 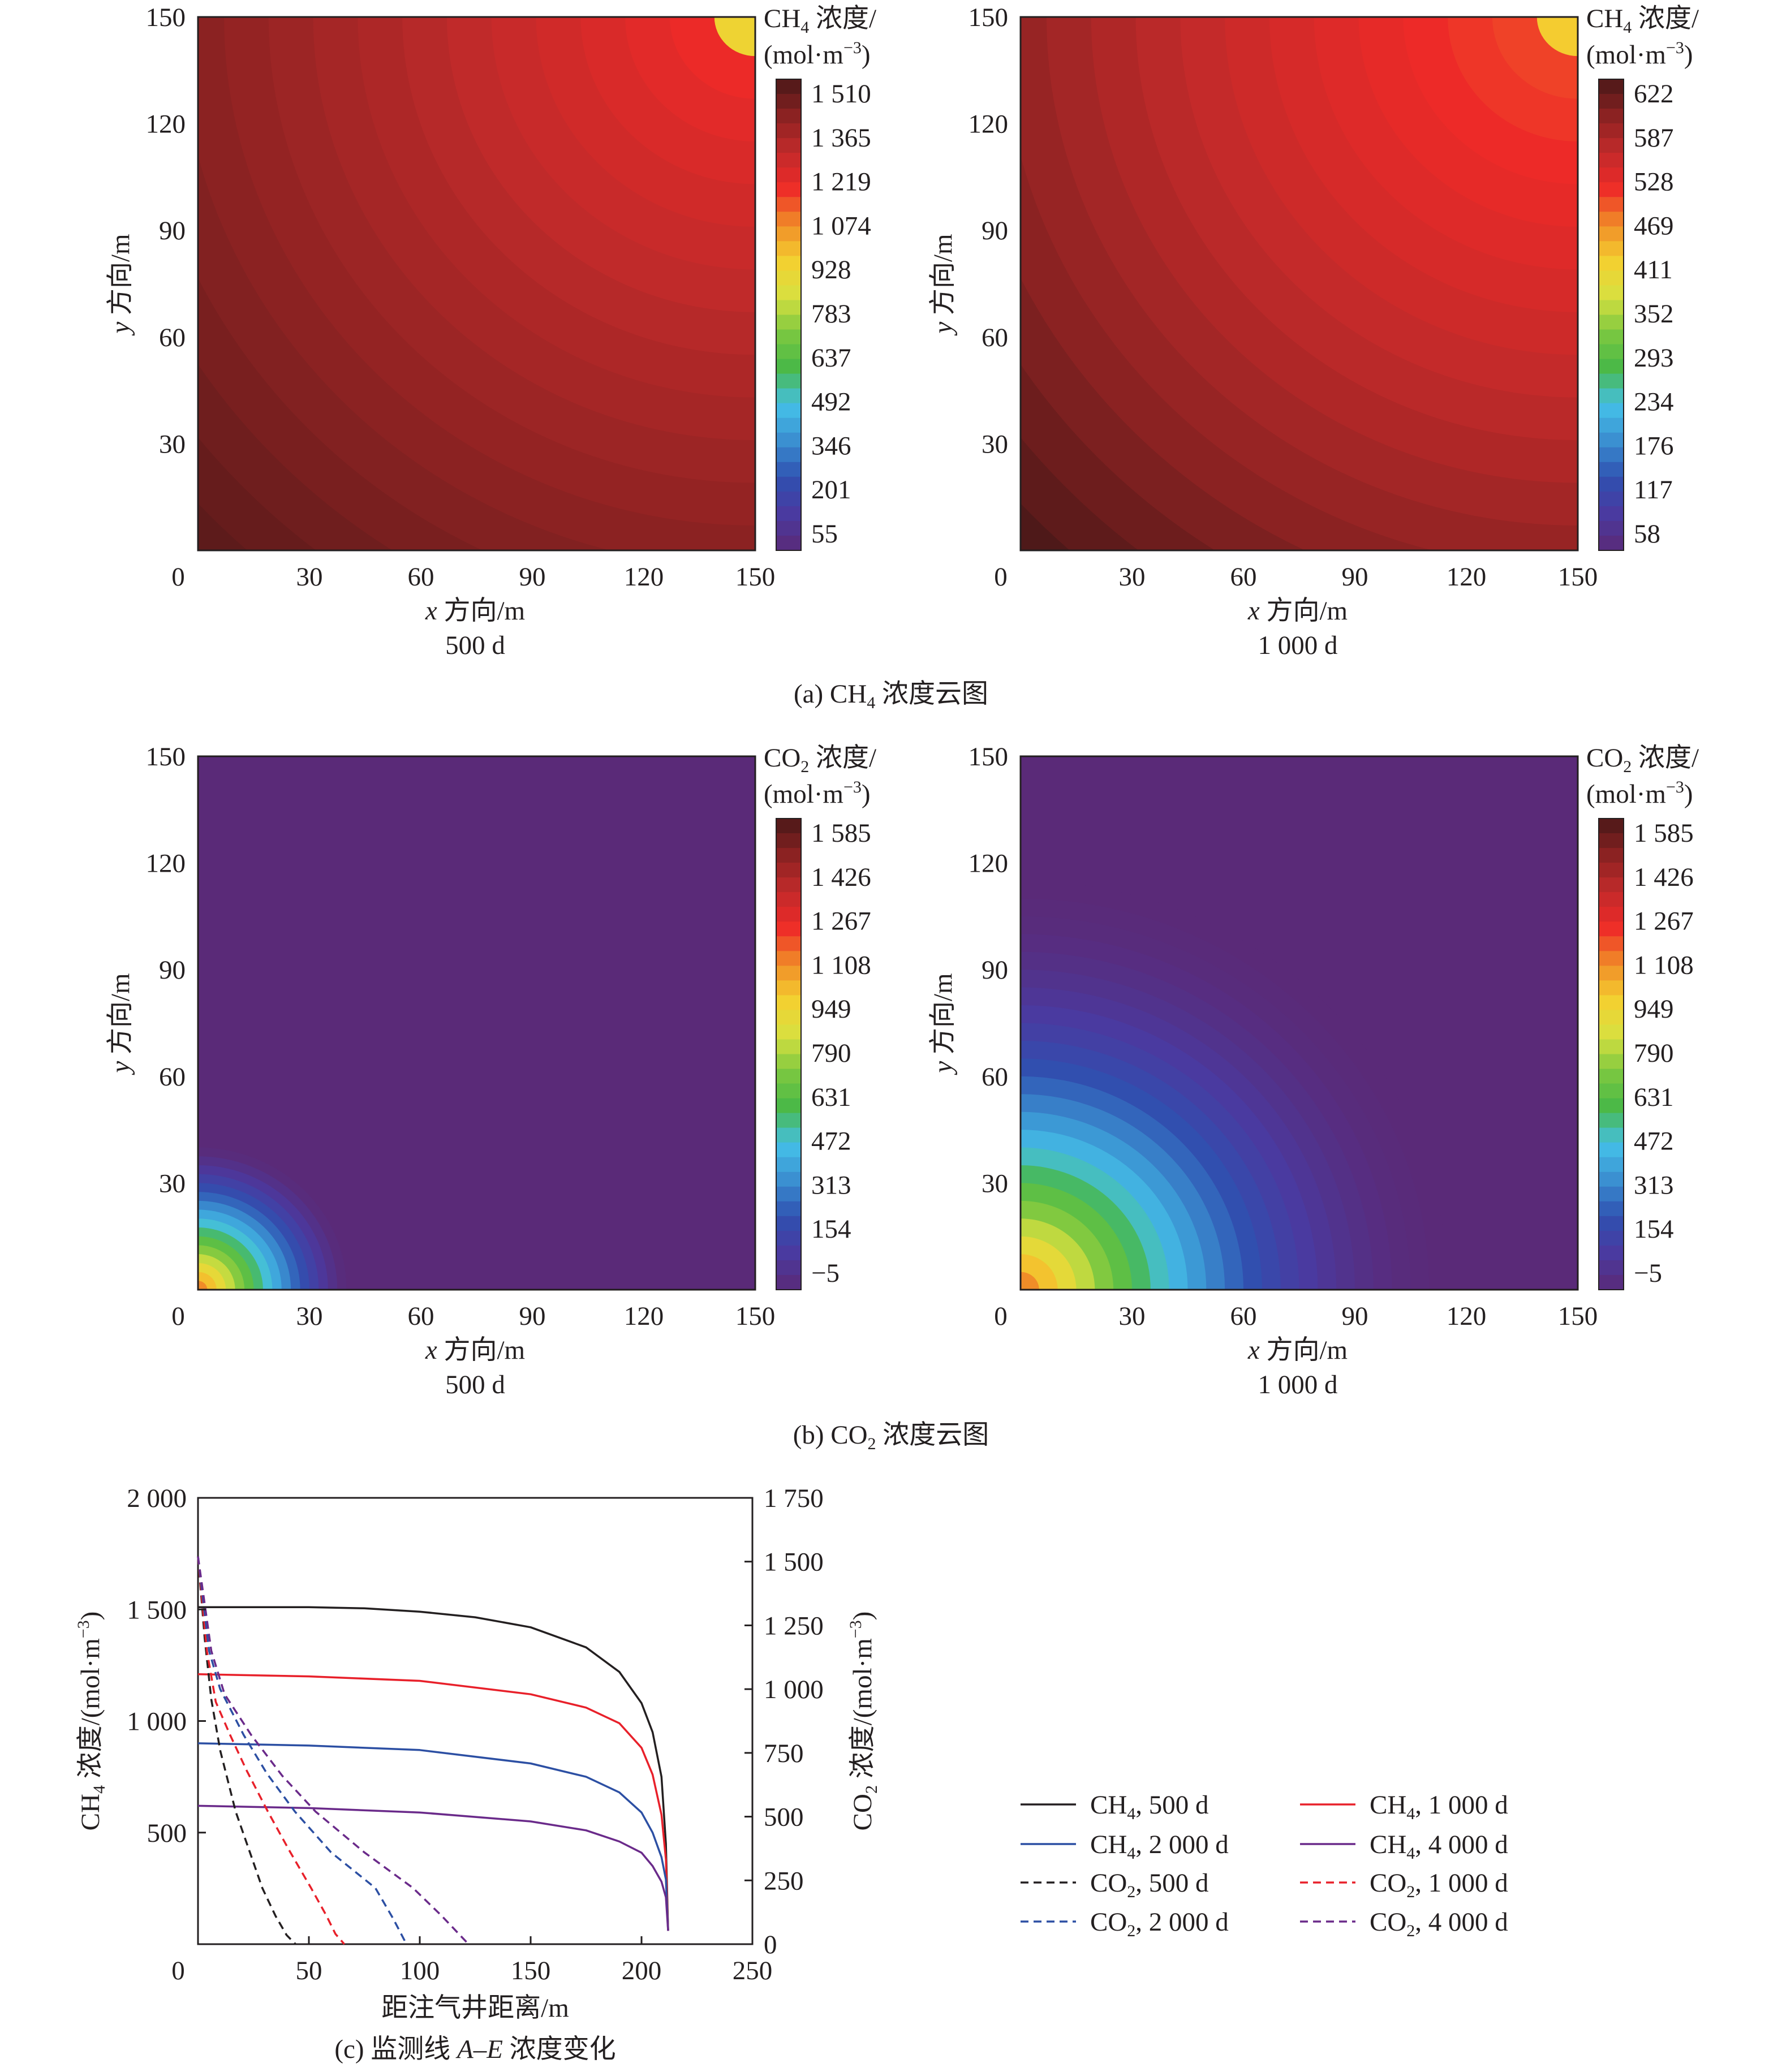 What do you see at coordinates (989, 757) in the screenshot?
I see `y-tick-label: 150` at bounding box center [989, 757].